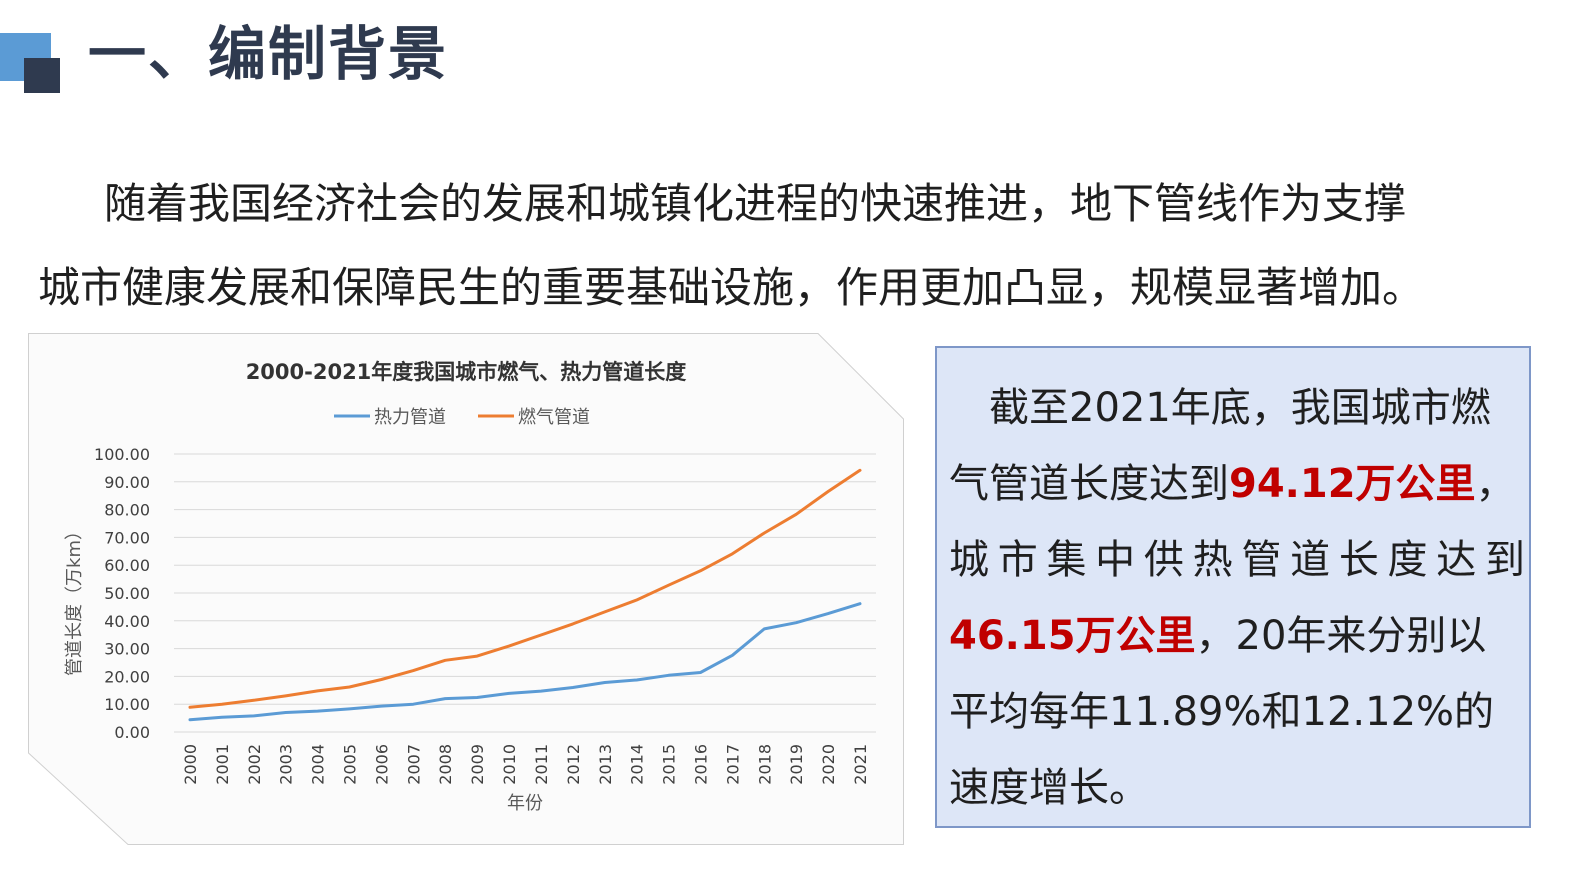 This screenshot has height=892, width=1587. Describe the element at coordinates (350, 764) in the screenshot. I see `x-tick-label: 2005` at that location.